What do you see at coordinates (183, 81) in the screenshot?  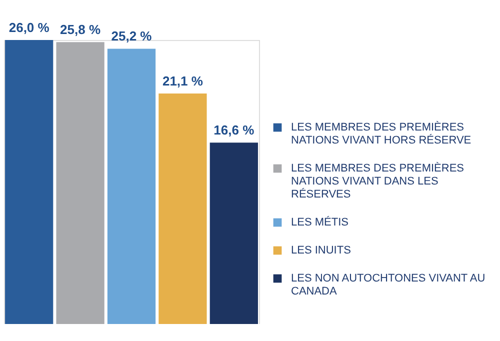 I see `data-label: 21,1 %` at bounding box center [183, 81].